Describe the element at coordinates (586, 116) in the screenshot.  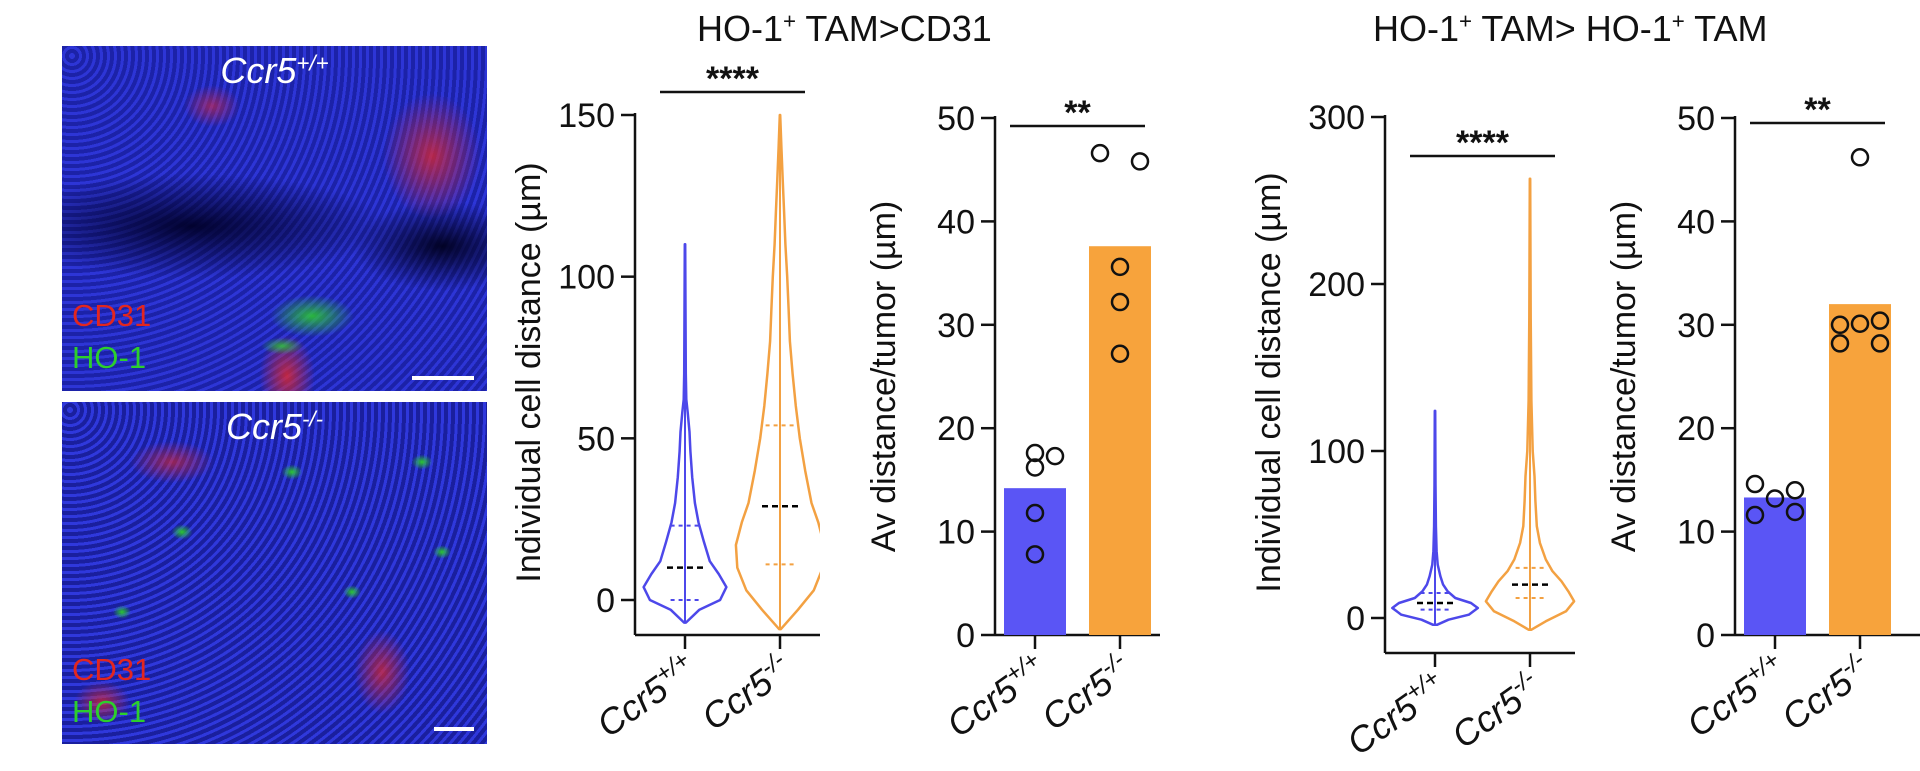
I see `y-tick-label: 150` at that location.